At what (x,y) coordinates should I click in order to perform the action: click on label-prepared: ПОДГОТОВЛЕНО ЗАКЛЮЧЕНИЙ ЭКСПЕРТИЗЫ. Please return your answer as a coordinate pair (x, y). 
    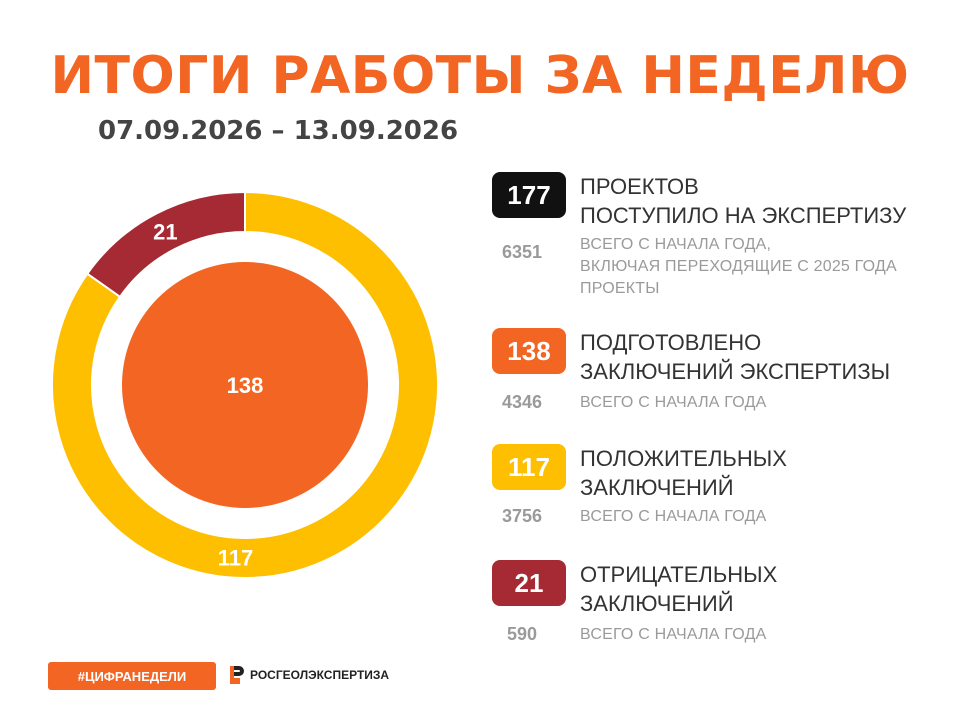
    Looking at the image, I should click on (735, 357).